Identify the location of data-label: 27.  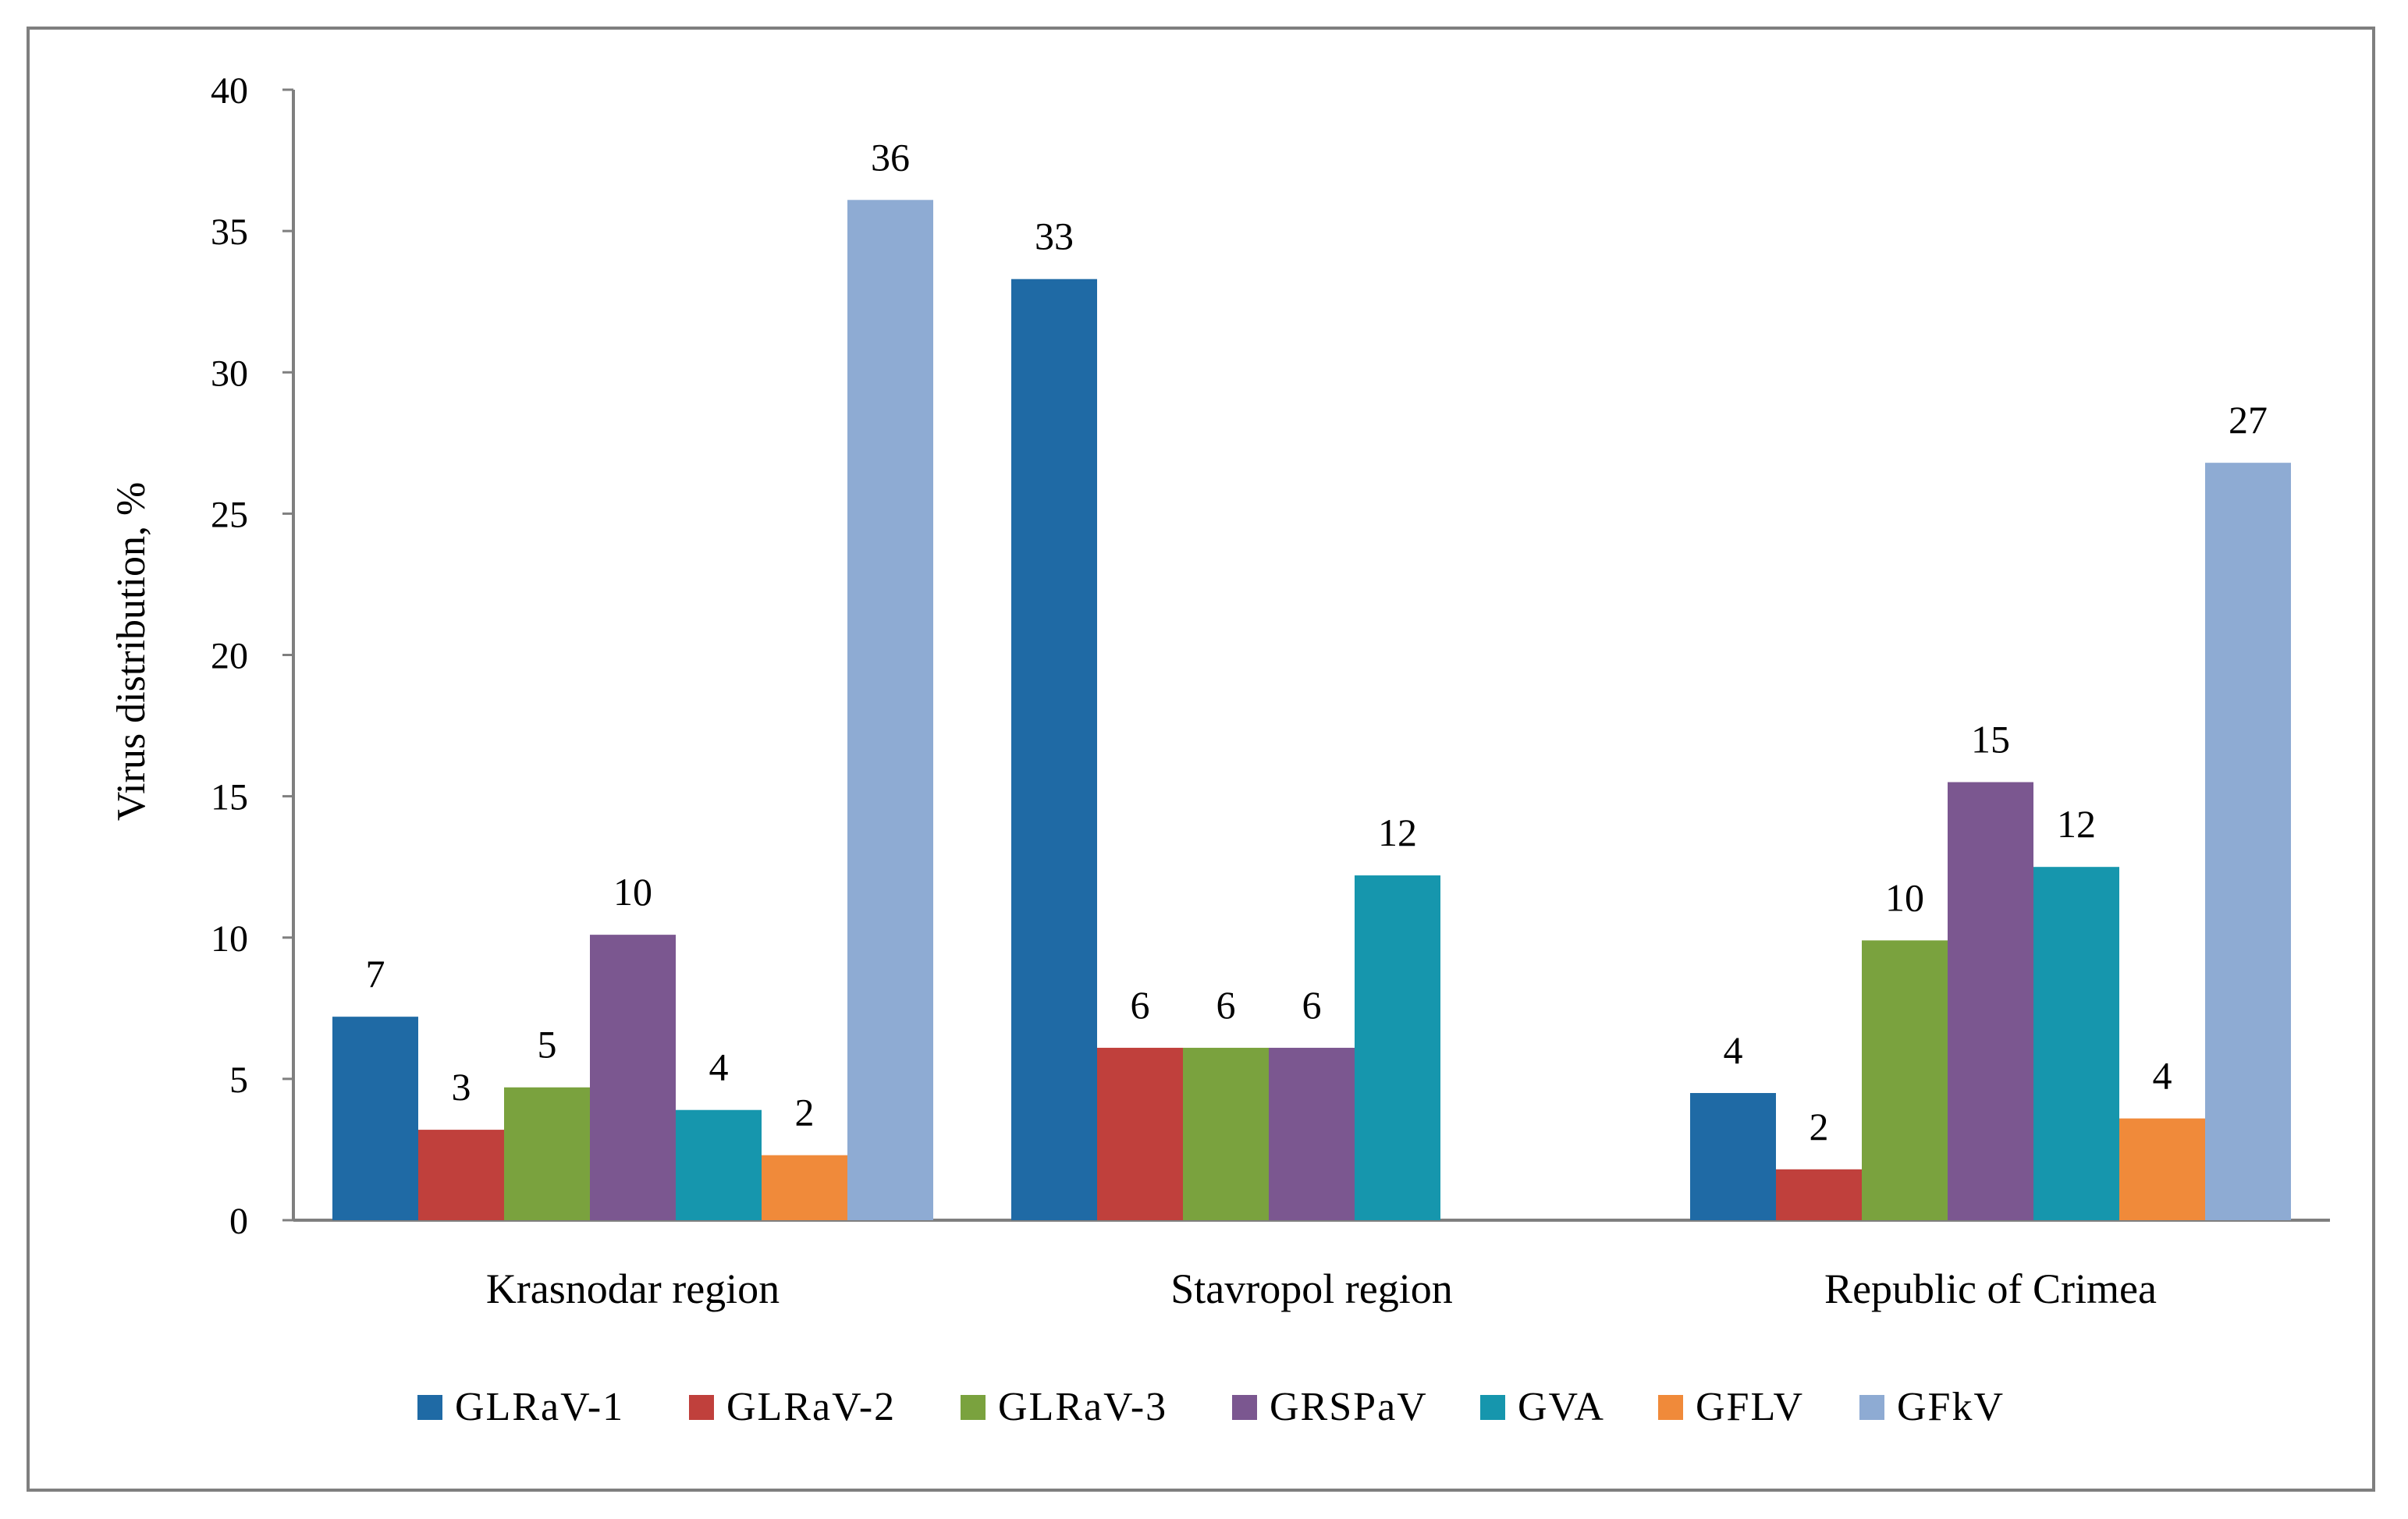
(2248, 420).